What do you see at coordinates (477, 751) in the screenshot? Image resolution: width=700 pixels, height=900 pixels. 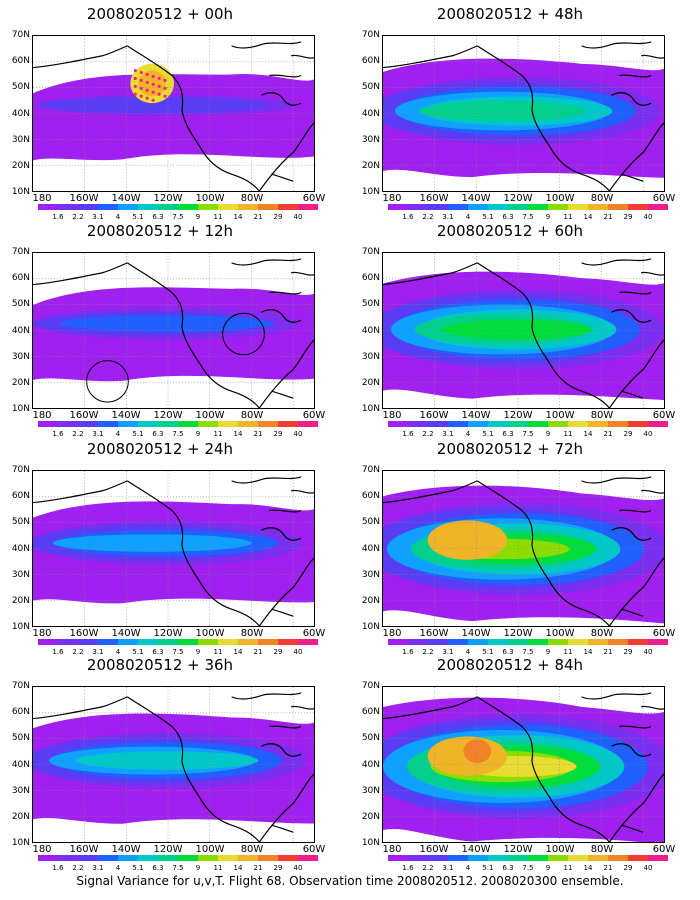 I see `contour-band-max` at bounding box center [477, 751].